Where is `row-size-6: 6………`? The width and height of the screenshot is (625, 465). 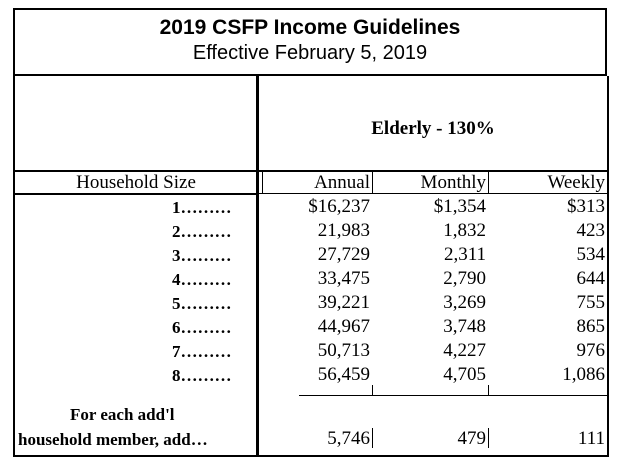
row-size-6: 6……… is located at coordinates (202, 327).